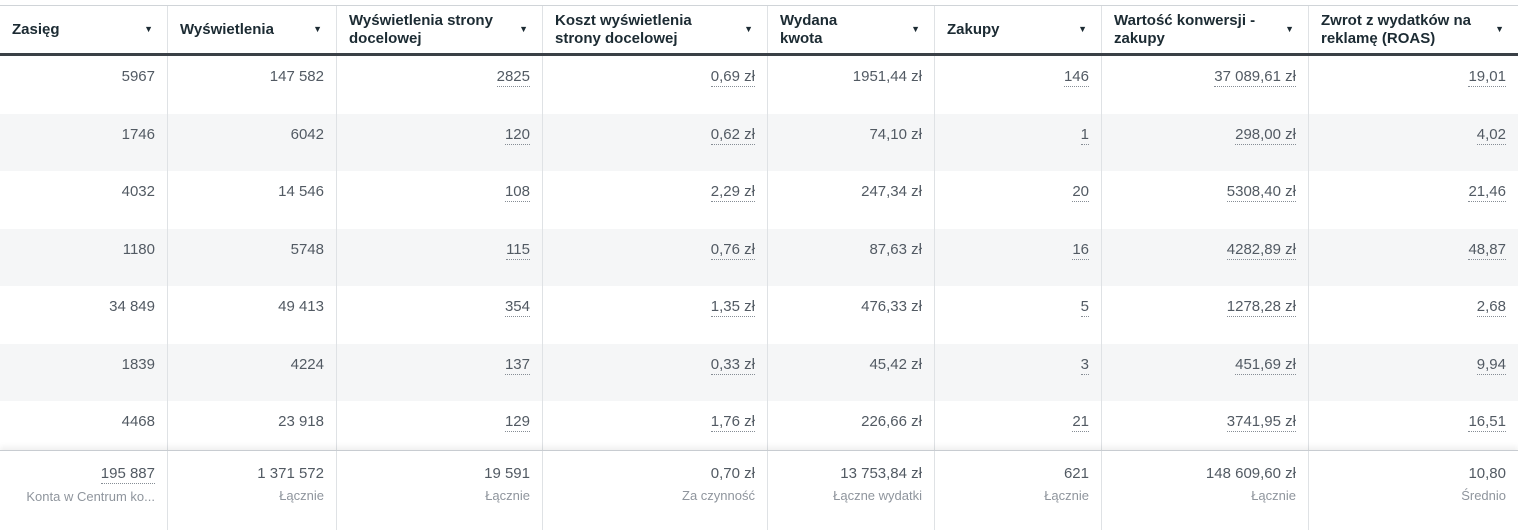 This screenshot has width=1518, height=530. I want to click on metric-value-tooltip: 120, so click(517, 135).